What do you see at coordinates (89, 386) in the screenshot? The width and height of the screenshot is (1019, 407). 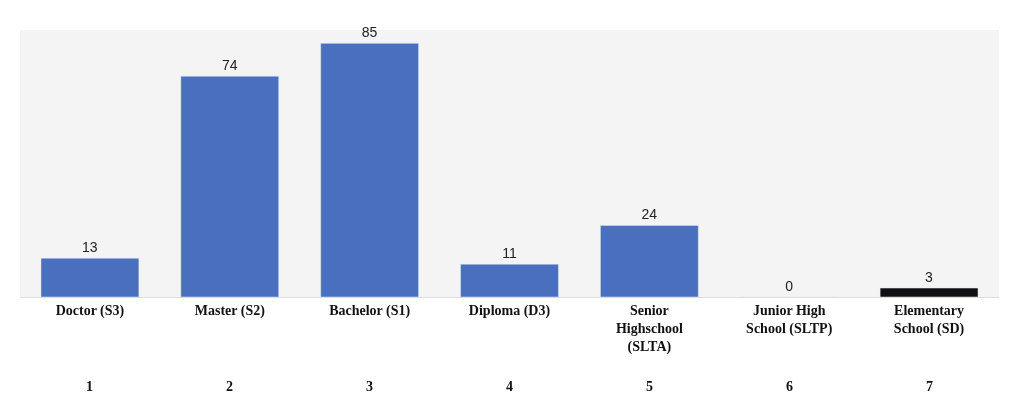 I see `text: 1` at bounding box center [89, 386].